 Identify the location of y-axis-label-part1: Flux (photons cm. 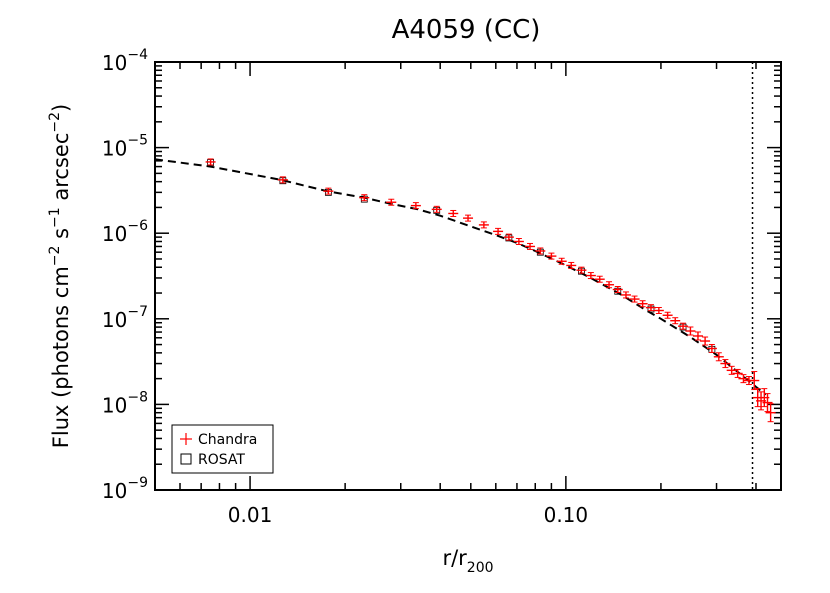
(61, 357).